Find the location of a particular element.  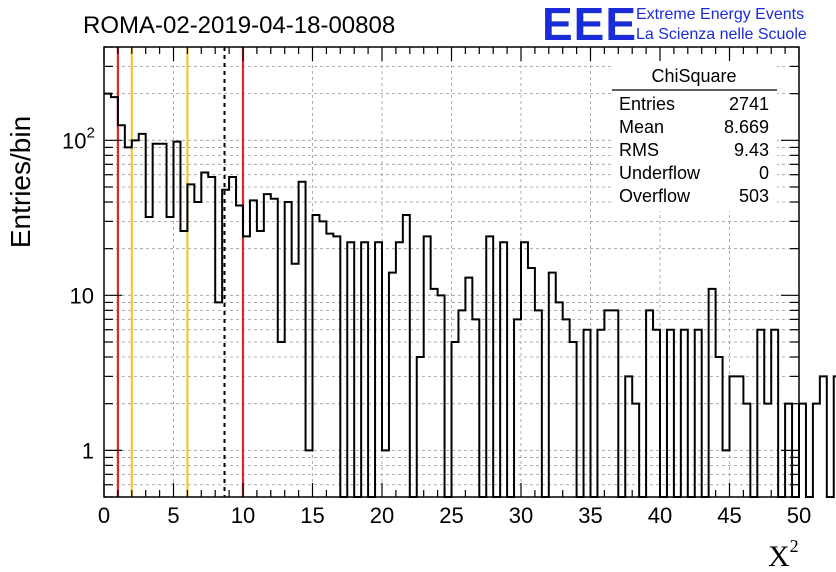

y-tick-label-exponent: 2 is located at coordinates (90, 132).